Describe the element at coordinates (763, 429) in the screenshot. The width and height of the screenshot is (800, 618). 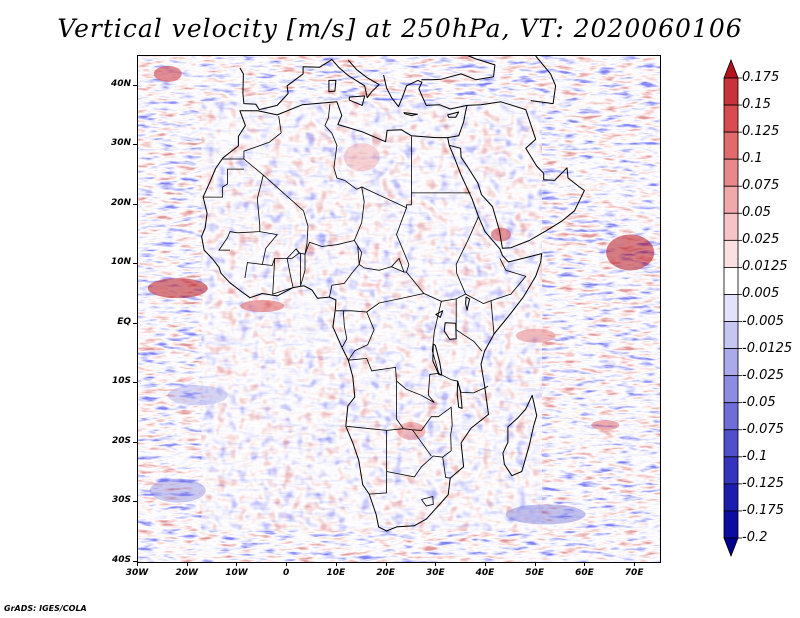
I see `colorbar-label: -0.075` at that location.